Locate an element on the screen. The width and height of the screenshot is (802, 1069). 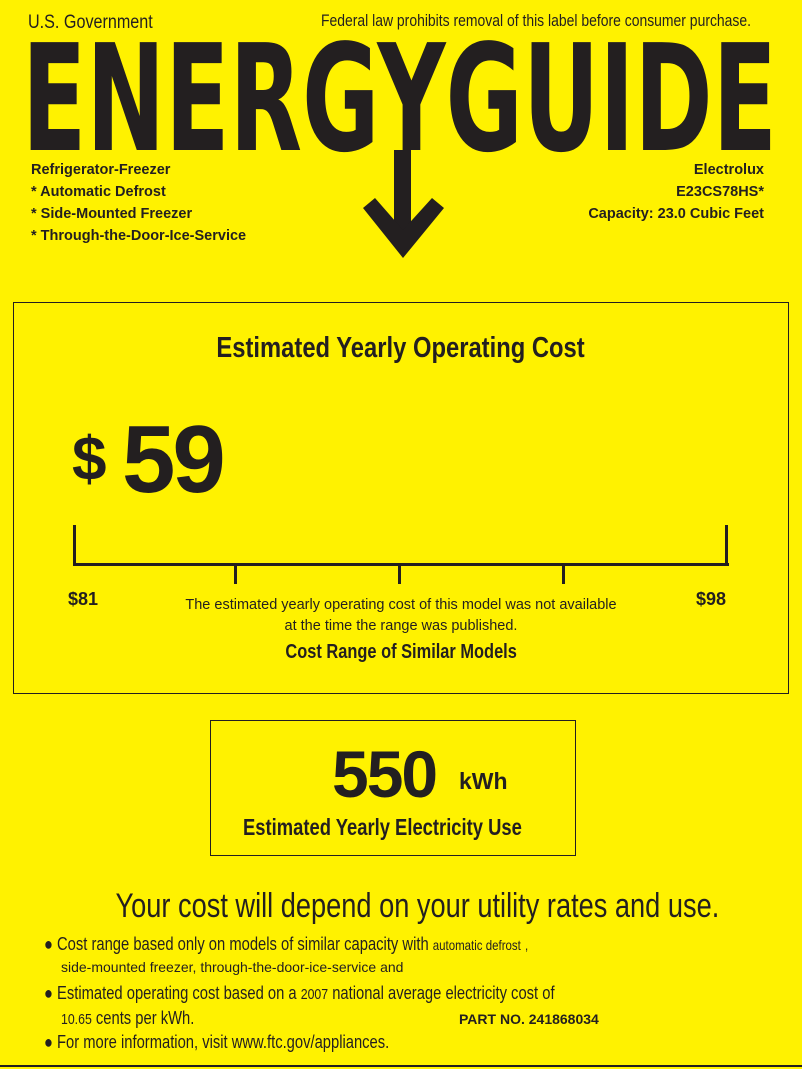
electricity-use-box is located at coordinates (393, 788).